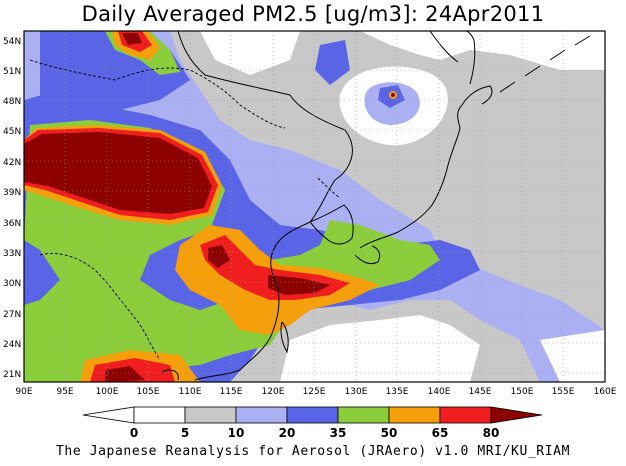  I want to click on chart-title: Daily Averaged PM2.5 [ug/m3]: 24Apr2011, so click(313, 14).